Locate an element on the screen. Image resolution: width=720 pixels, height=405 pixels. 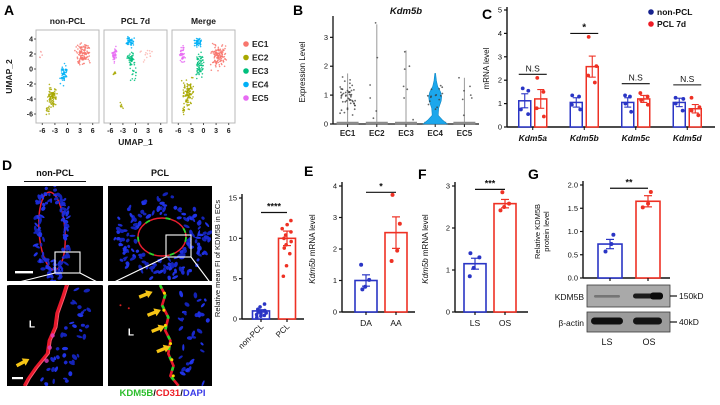
panel-b-label: B is located at coordinates (298, 10).